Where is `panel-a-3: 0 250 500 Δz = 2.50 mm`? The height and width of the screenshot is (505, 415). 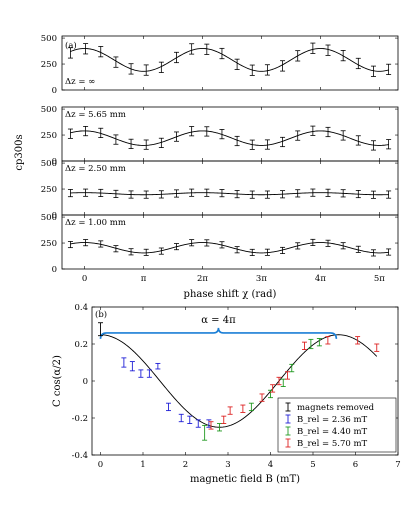
panel-a-3: 0 250 500 Δz = 2.50 mm is located at coordinates (220, 190).